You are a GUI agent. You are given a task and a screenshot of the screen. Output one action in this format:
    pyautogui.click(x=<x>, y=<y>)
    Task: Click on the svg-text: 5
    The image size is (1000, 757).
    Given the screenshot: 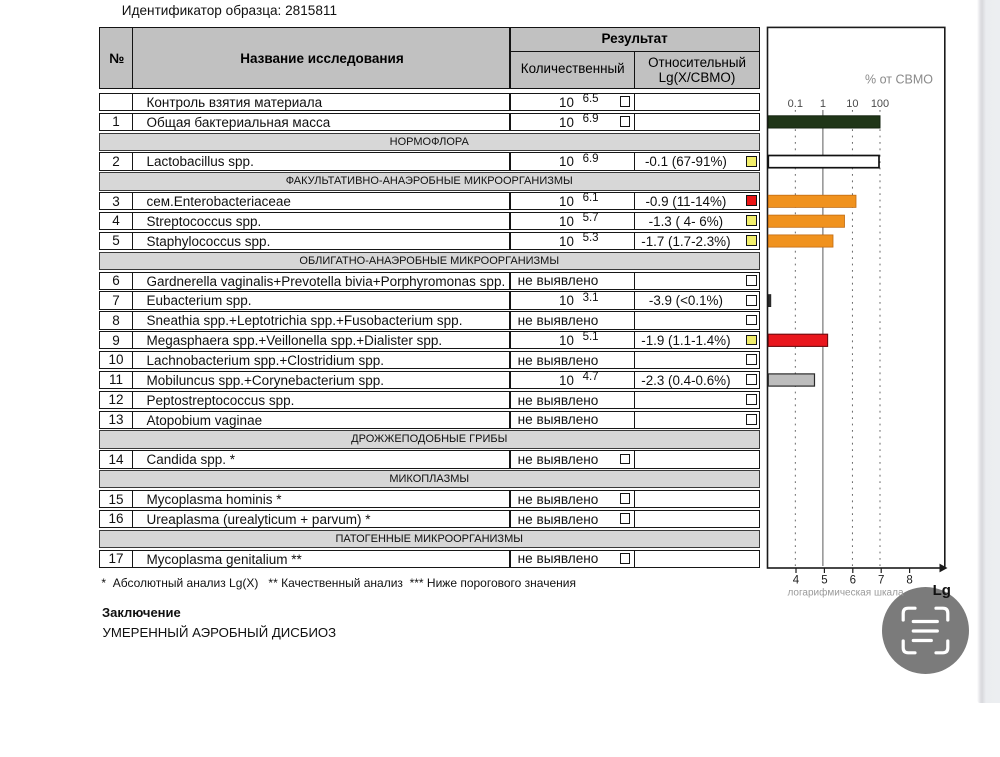 What is the action you would take?
    pyautogui.click(x=824, y=581)
    